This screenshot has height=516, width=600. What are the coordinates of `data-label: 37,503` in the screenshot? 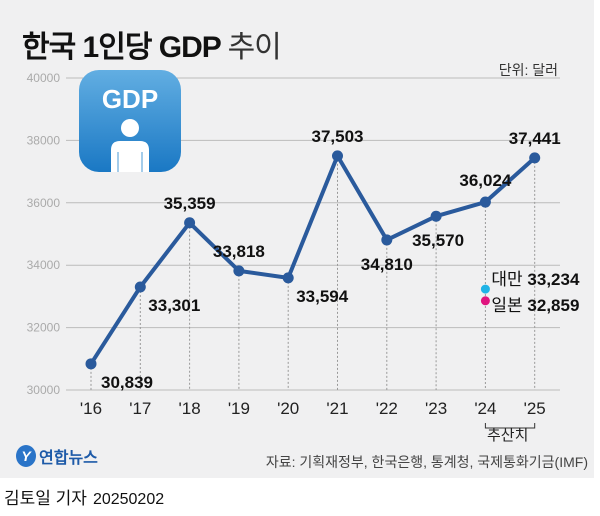 It's located at (338, 136).